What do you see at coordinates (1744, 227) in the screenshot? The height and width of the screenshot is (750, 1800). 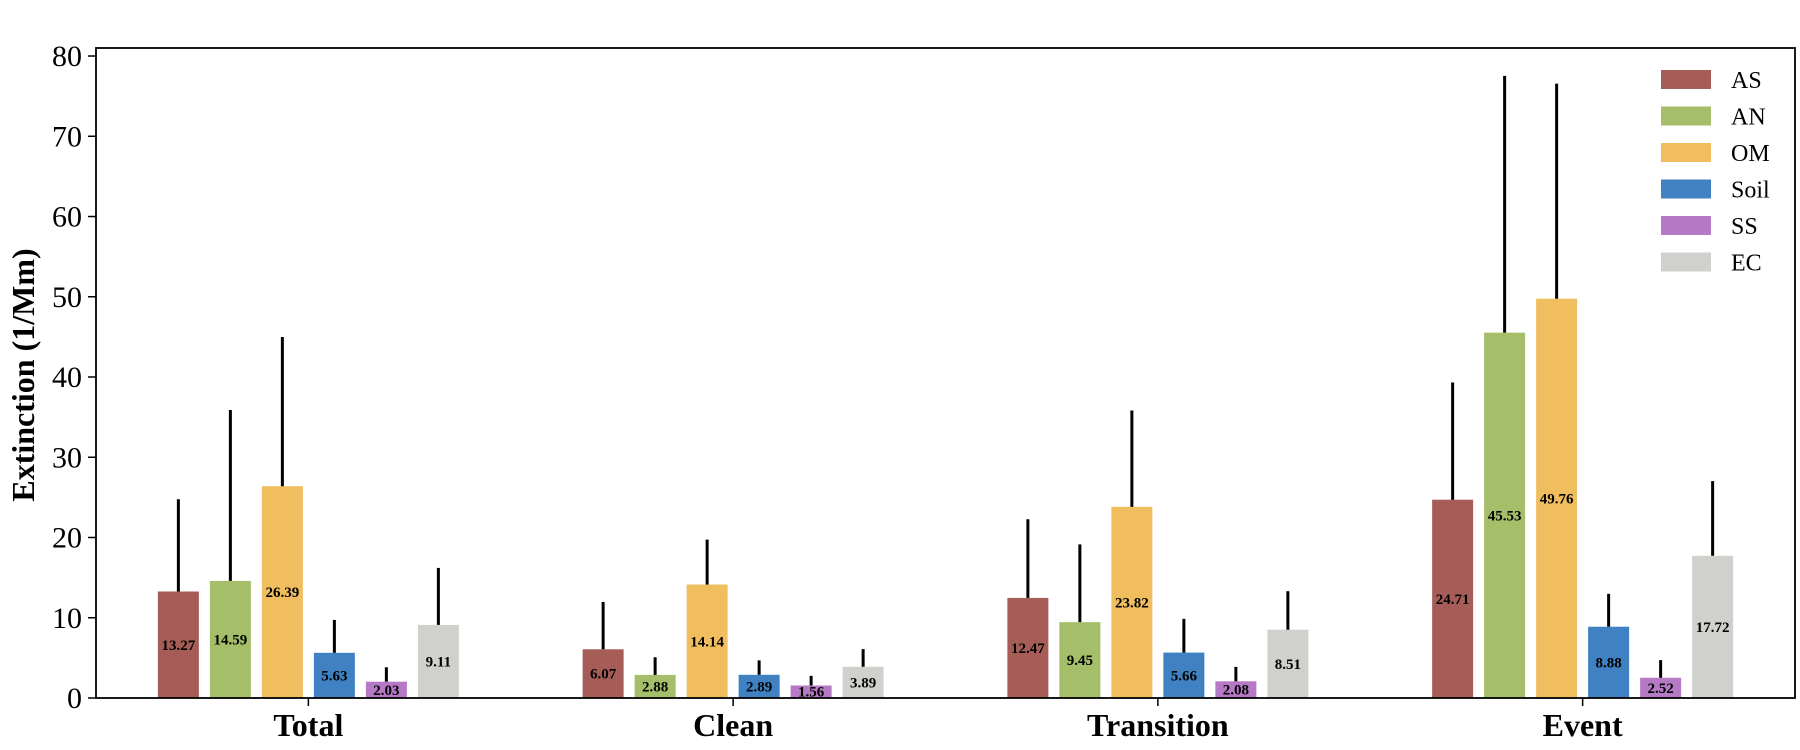 I see `legend-label-ss: SS` at bounding box center [1744, 227].